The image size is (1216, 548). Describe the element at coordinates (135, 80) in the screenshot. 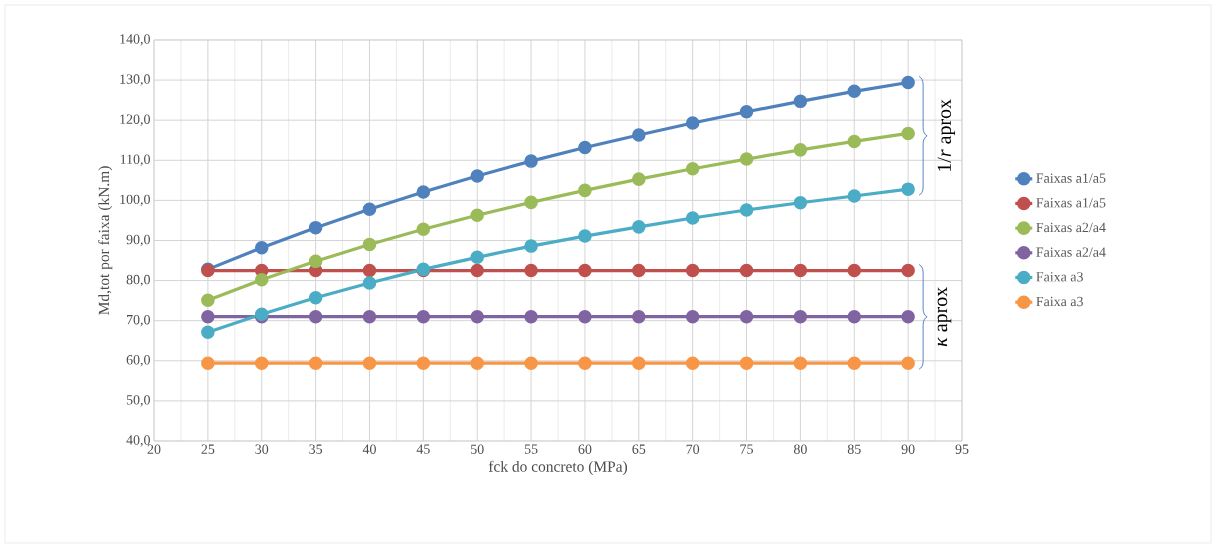

I see `y-tick-label: 130,0` at that location.